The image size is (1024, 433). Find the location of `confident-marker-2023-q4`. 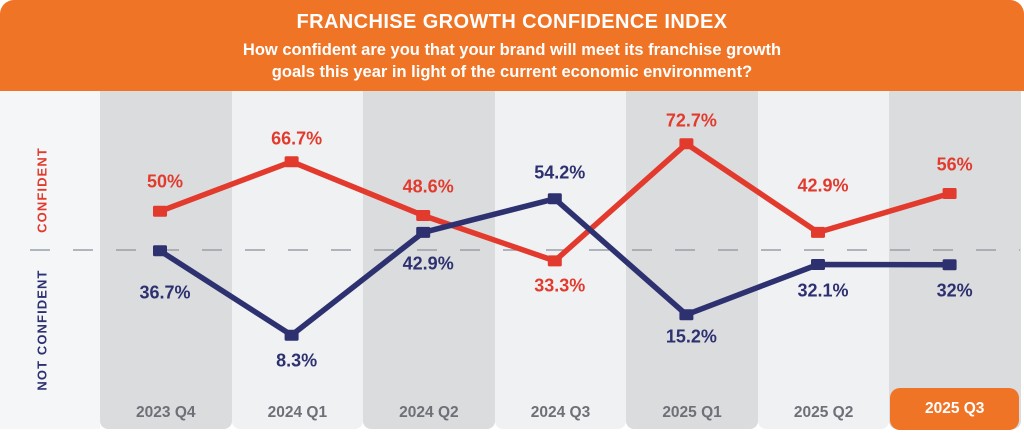

confident-marker-2023-q4 is located at coordinates (160, 211).